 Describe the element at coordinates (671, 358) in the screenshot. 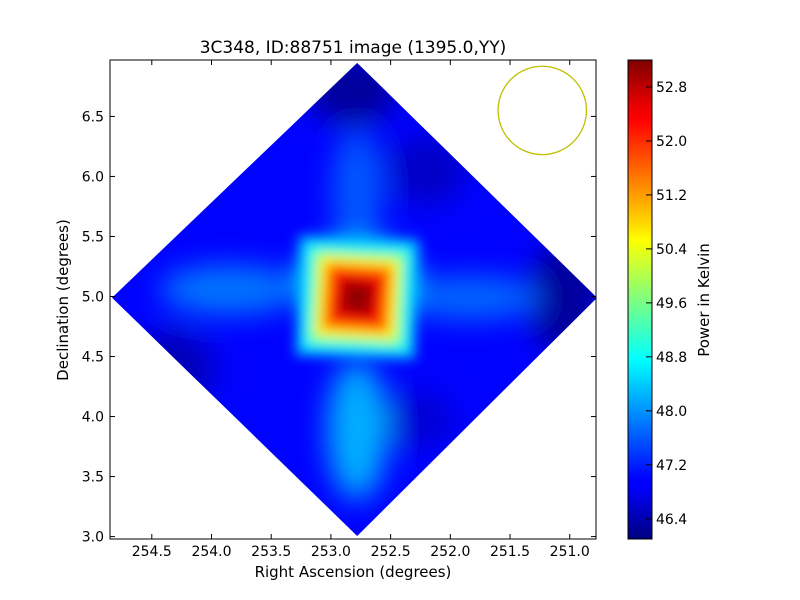

I see `colorbar-tick-label: 48.8` at that location.